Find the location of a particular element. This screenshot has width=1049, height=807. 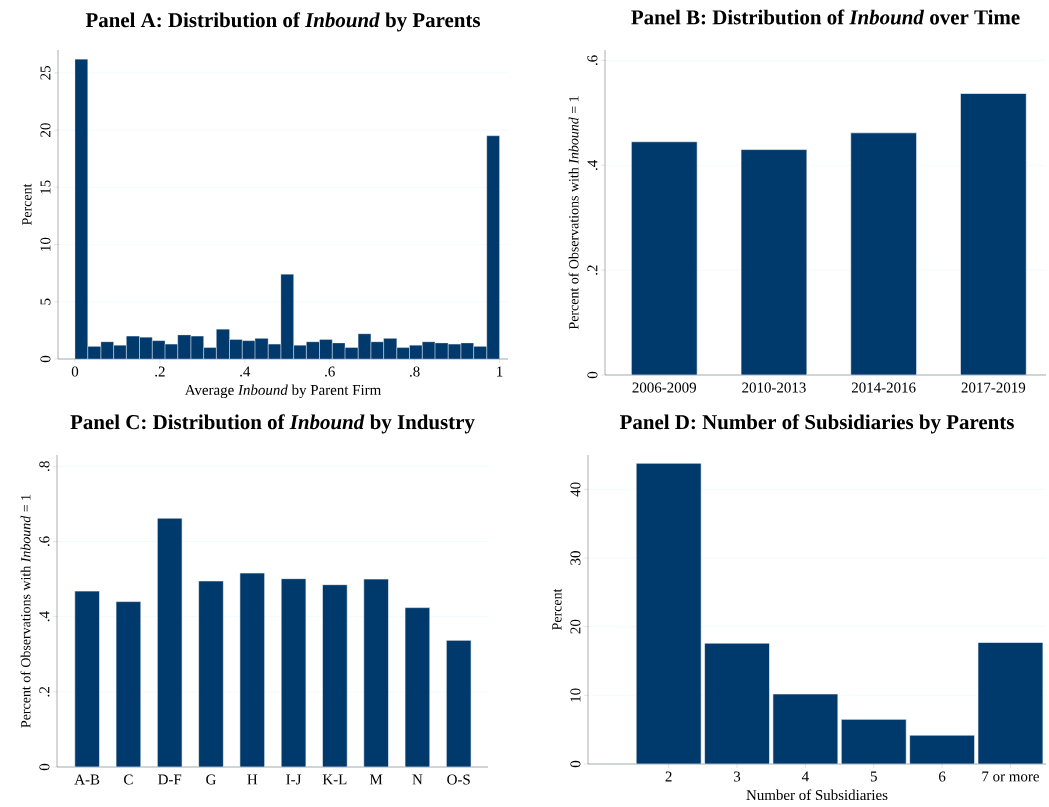

x-tick-label: 2 is located at coordinates (668, 776).